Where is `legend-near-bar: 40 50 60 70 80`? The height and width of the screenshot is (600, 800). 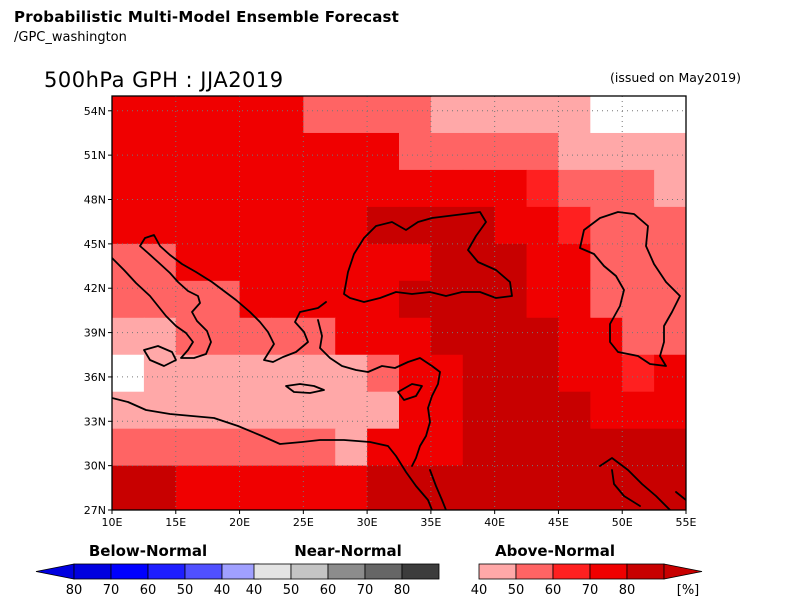
legend-near-bar: 40 50 60 70 80 is located at coordinates (343, 580).